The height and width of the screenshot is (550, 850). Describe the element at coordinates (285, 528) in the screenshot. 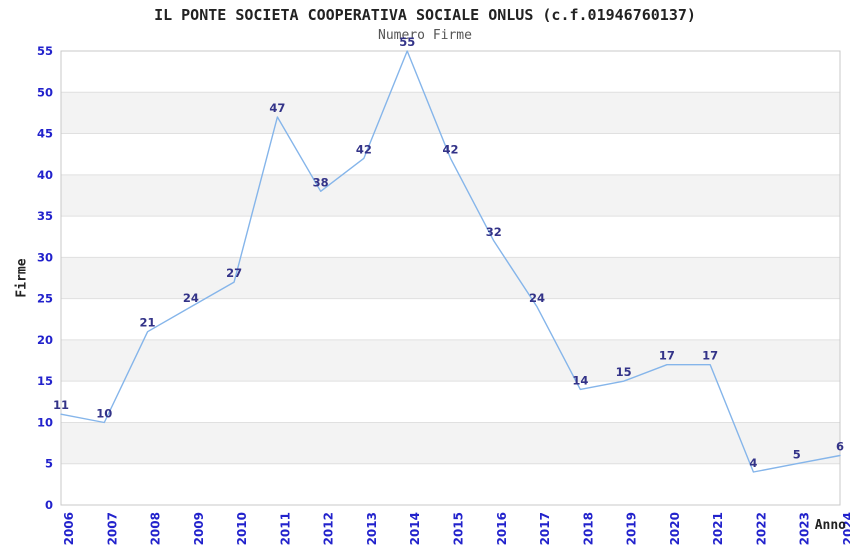

I see `x-tick-label: 2011` at that location.